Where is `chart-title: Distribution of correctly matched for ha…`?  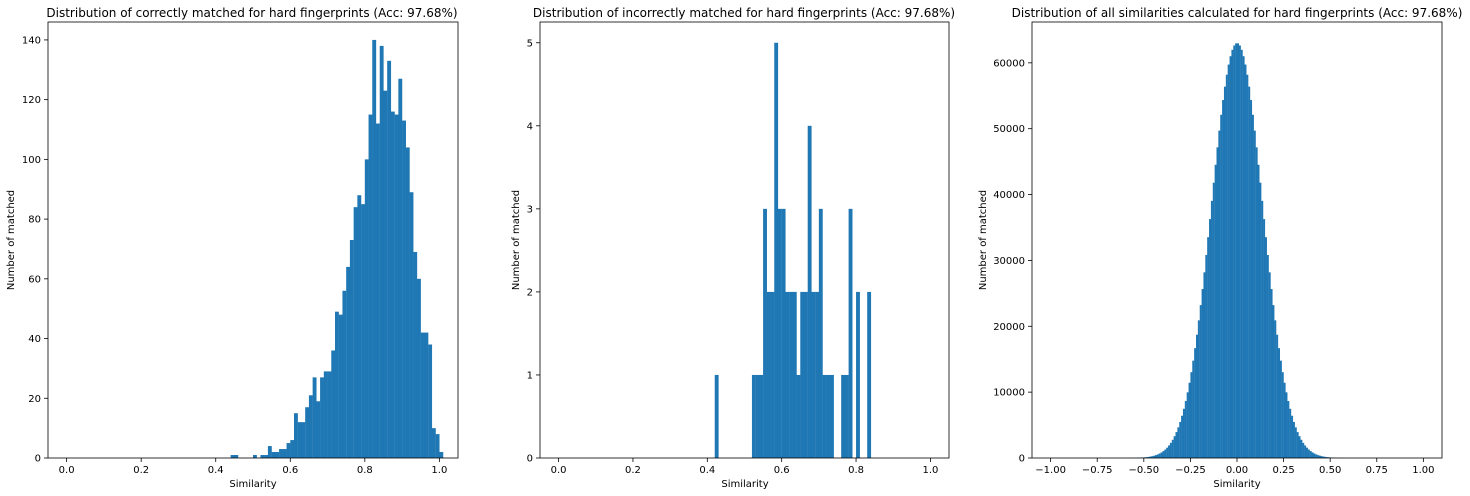
chart-title: Distribution of correctly matched for ha… is located at coordinates (251, 13).